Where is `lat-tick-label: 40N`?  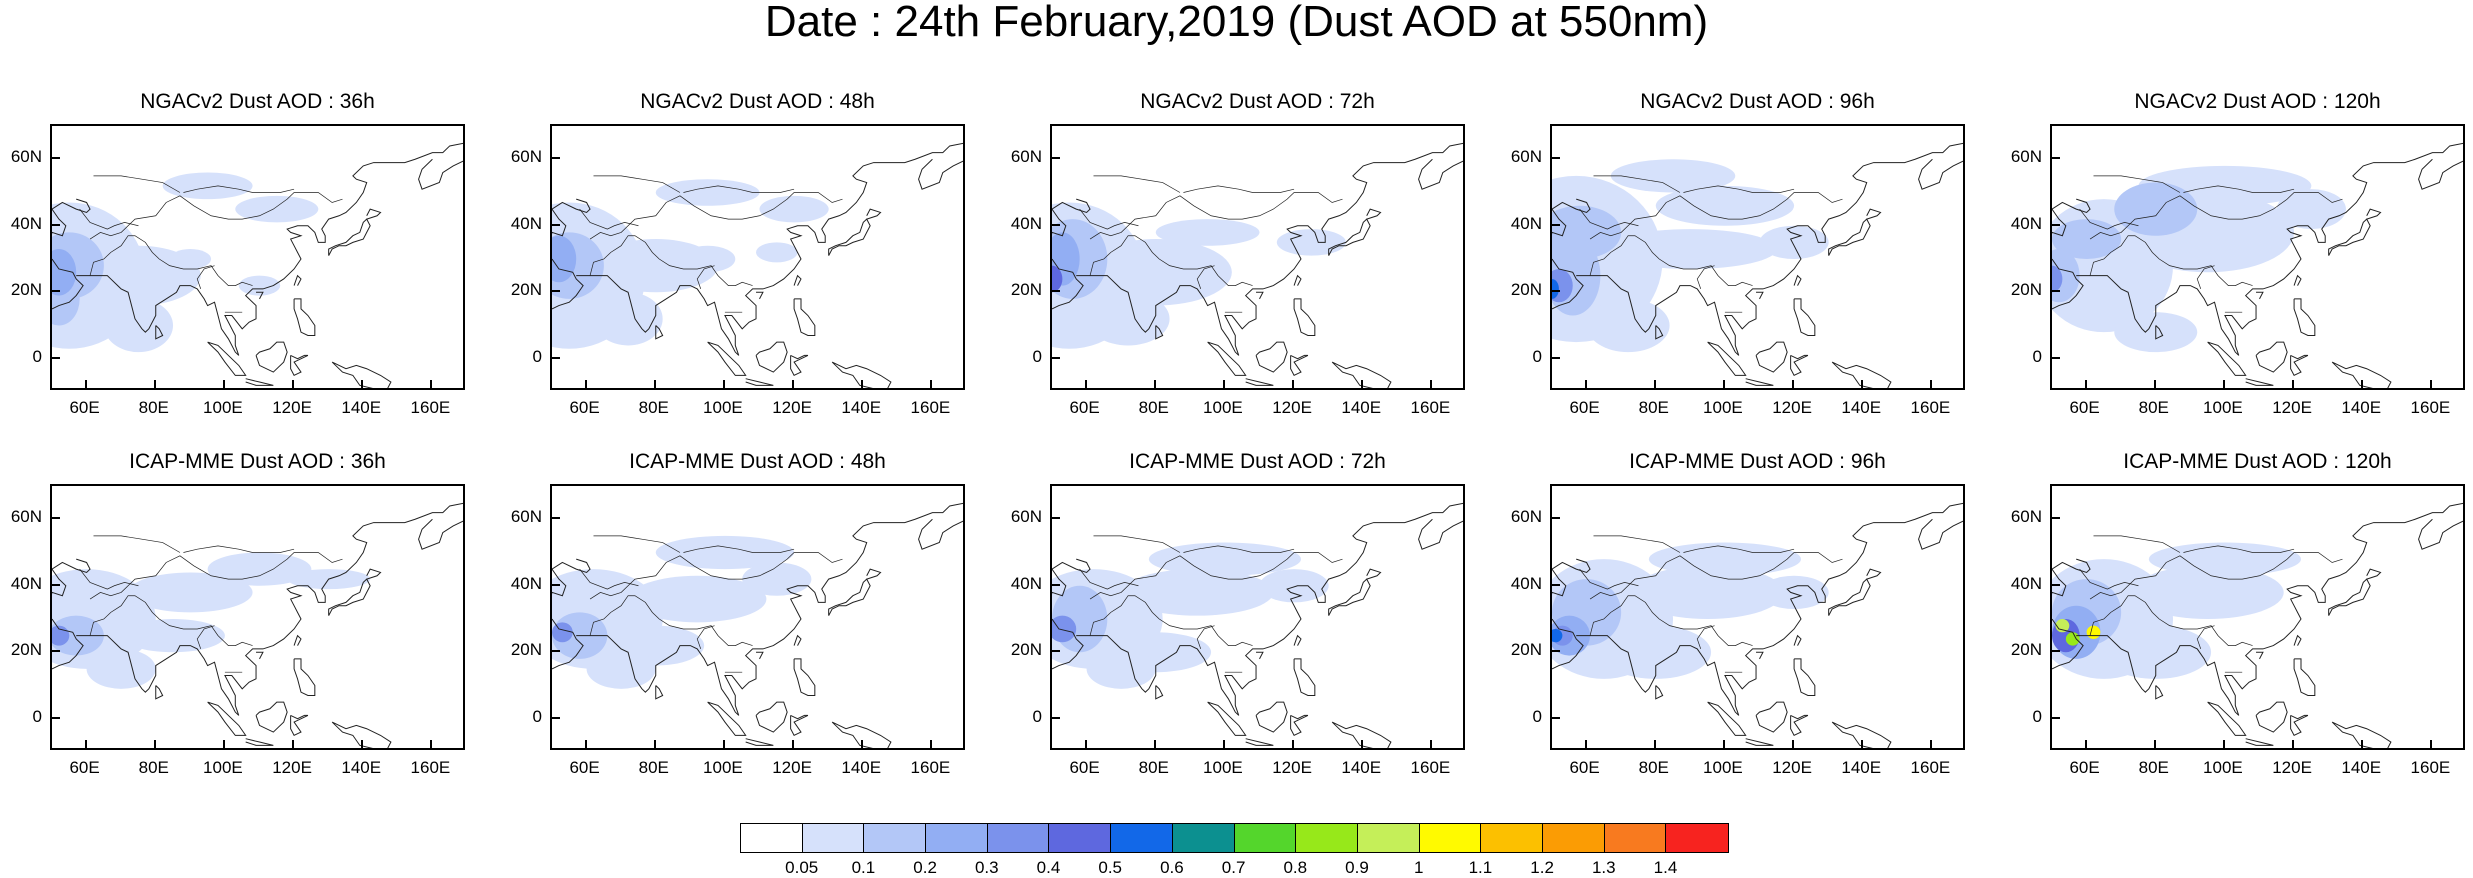
lat-tick-label: 40N is located at coordinates (526, 223).